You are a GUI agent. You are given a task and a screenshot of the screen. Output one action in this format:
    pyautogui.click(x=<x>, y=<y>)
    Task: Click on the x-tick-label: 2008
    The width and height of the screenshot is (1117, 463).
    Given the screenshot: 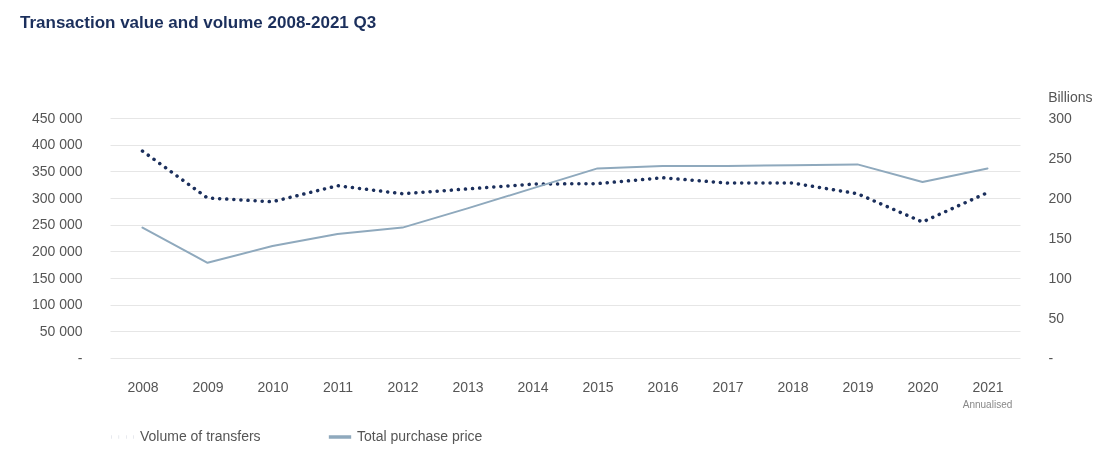 What is the action you would take?
    pyautogui.click(x=143, y=386)
    